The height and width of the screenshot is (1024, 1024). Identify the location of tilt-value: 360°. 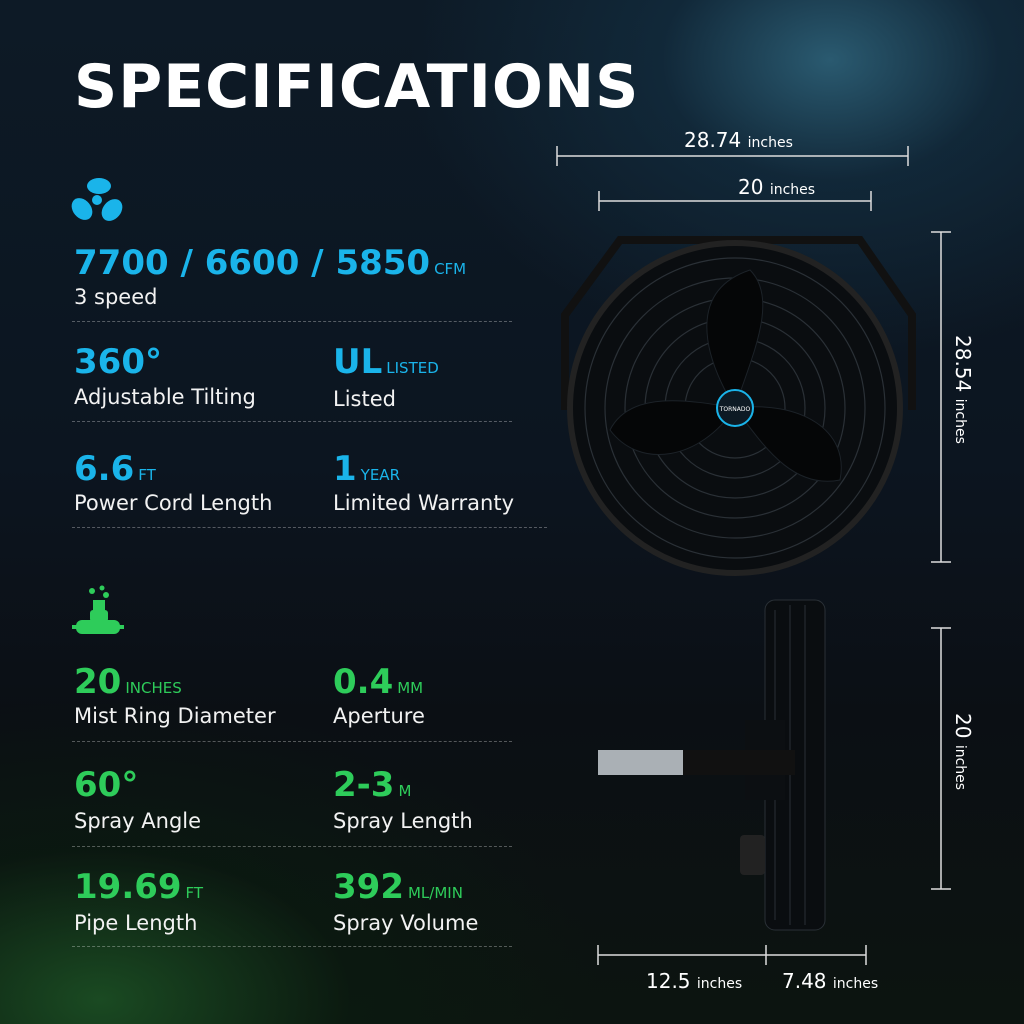
(118, 362).